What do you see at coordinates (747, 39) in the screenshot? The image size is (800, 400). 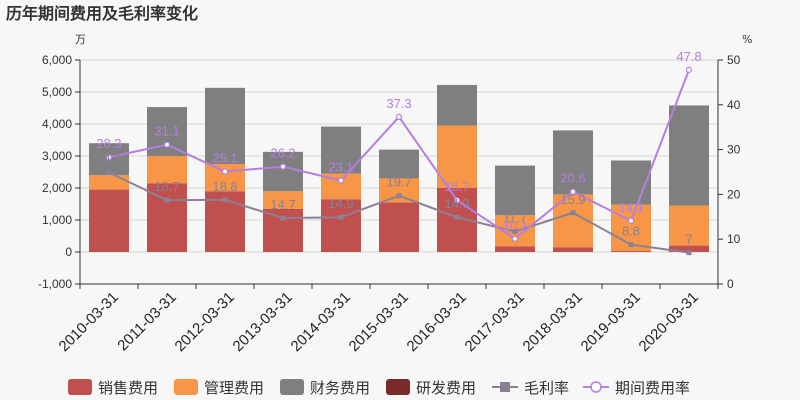 I see `right-axis-unit: %` at bounding box center [747, 39].